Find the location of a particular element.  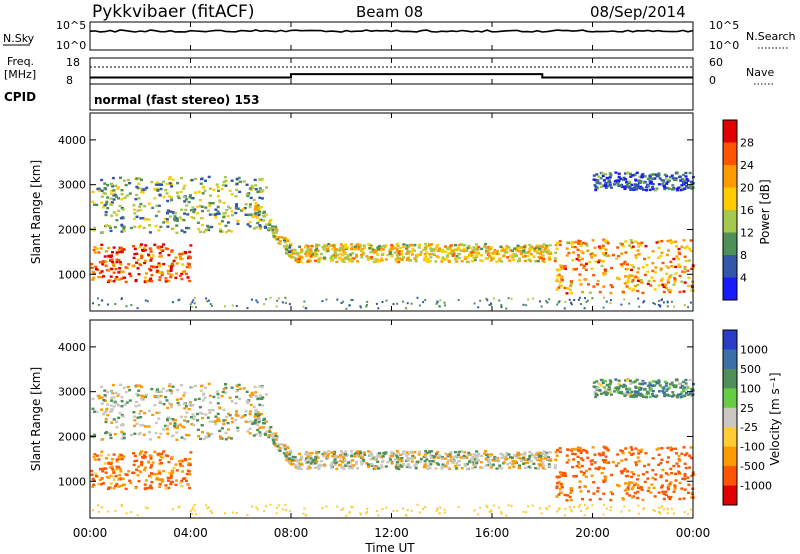

velocity-colorbar-tick-label: -1000 is located at coordinates (756, 486).